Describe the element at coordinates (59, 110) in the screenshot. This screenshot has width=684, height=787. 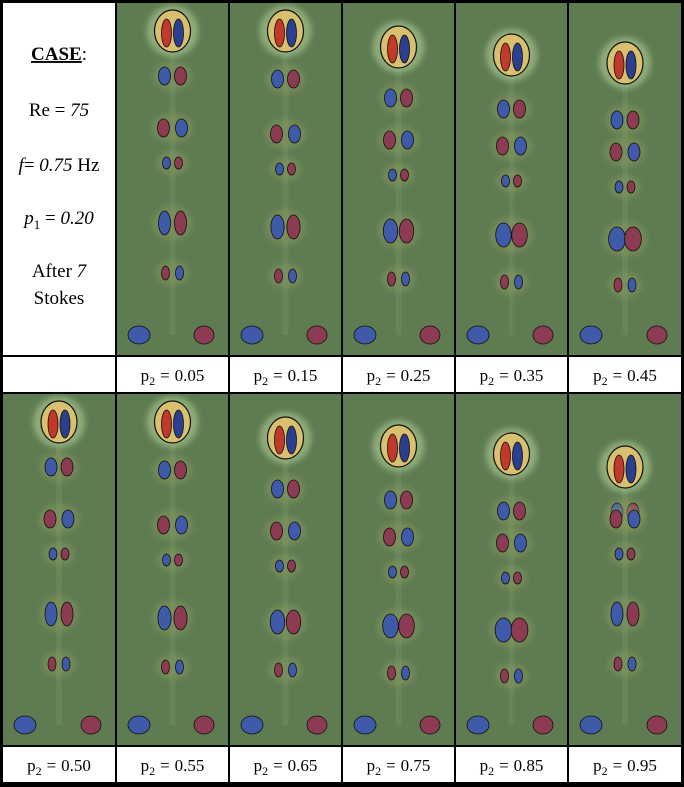
I see `reynolds: Re = 75` at that location.